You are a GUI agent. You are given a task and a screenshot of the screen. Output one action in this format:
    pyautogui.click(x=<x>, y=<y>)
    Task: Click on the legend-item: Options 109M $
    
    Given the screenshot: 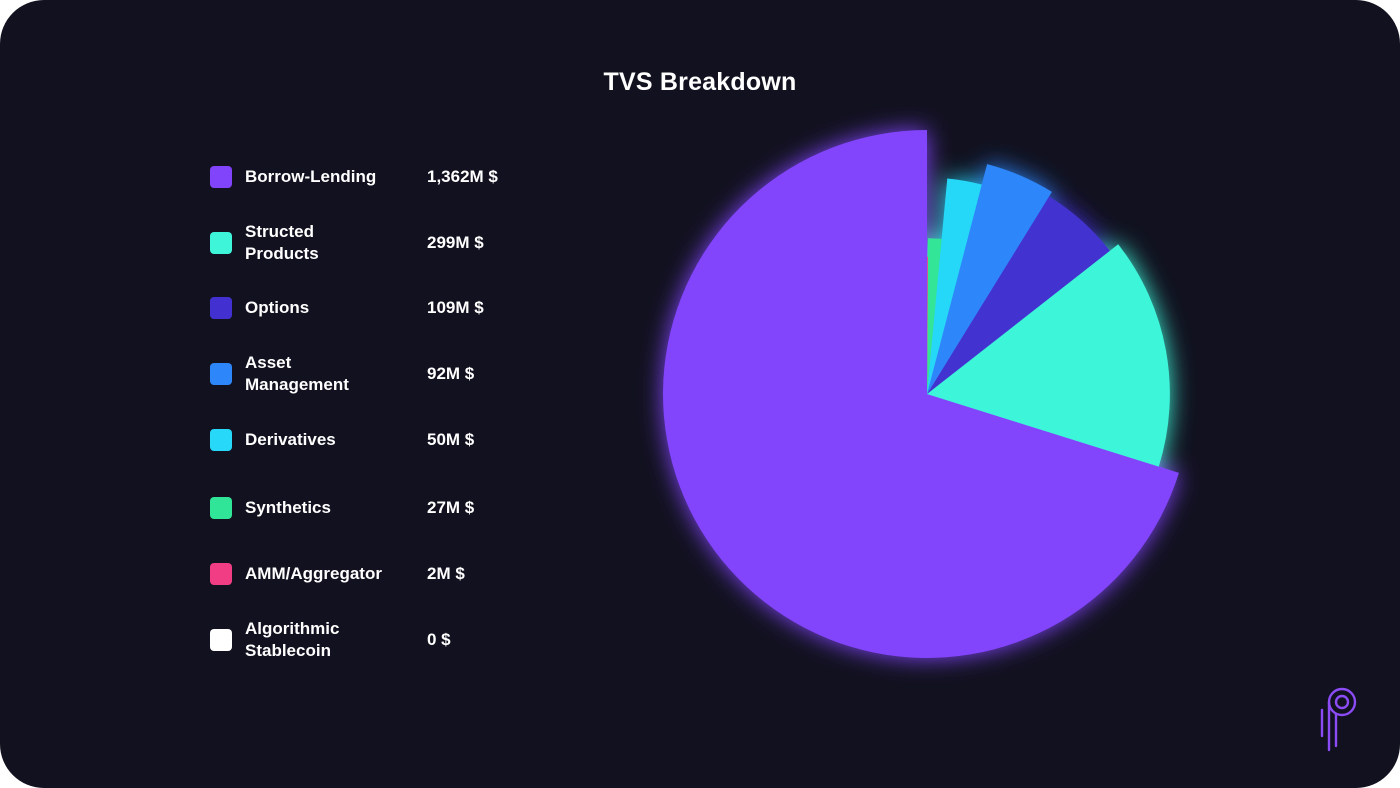 What is the action you would take?
    pyautogui.click(x=375, y=308)
    